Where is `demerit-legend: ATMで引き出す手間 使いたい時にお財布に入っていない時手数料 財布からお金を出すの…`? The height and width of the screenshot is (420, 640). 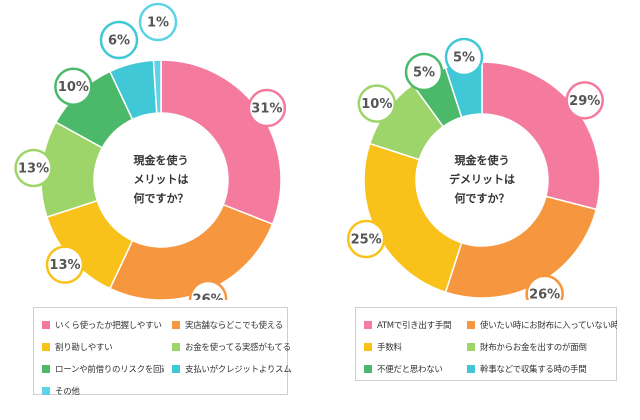
demerit-legend: ATMで引き出す手間 使いたい時にお財布に入っていない時手数料 財布からお金を出すの… is located at coordinates (486, 344).